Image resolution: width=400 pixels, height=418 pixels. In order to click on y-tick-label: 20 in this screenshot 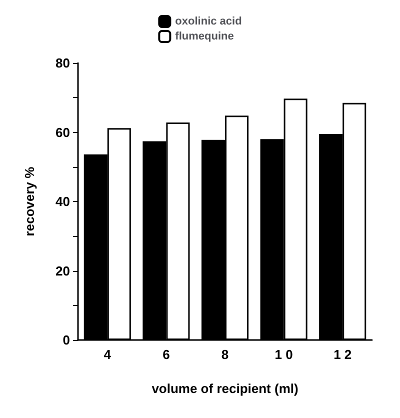, I will do `click(63, 270)`.